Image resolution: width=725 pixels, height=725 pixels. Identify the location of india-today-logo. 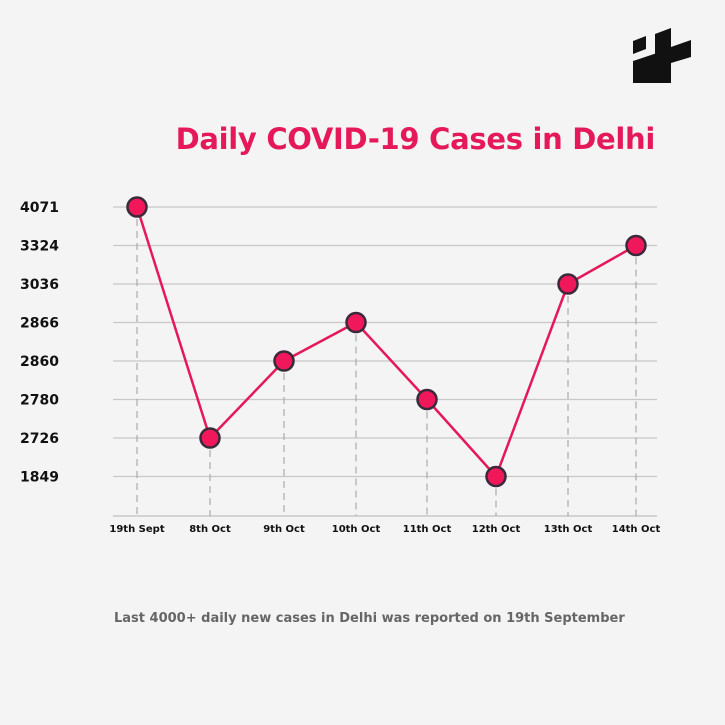
(662, 55).